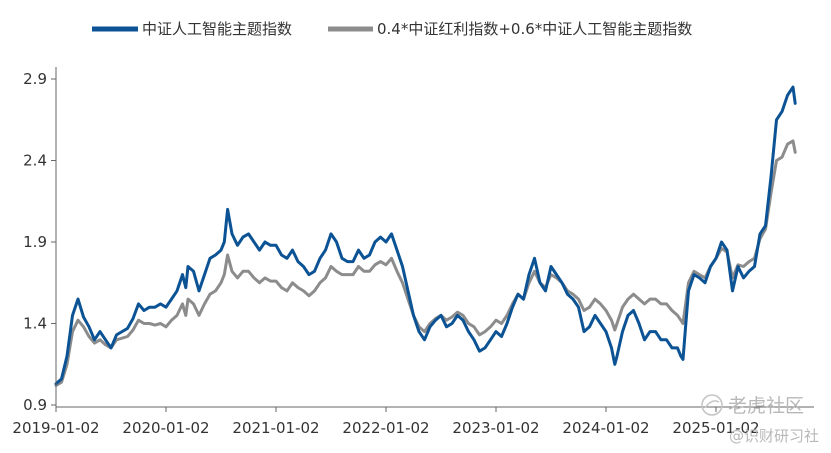  I want to click on x-tick-label: 2020-01-02, so click(165, 428).